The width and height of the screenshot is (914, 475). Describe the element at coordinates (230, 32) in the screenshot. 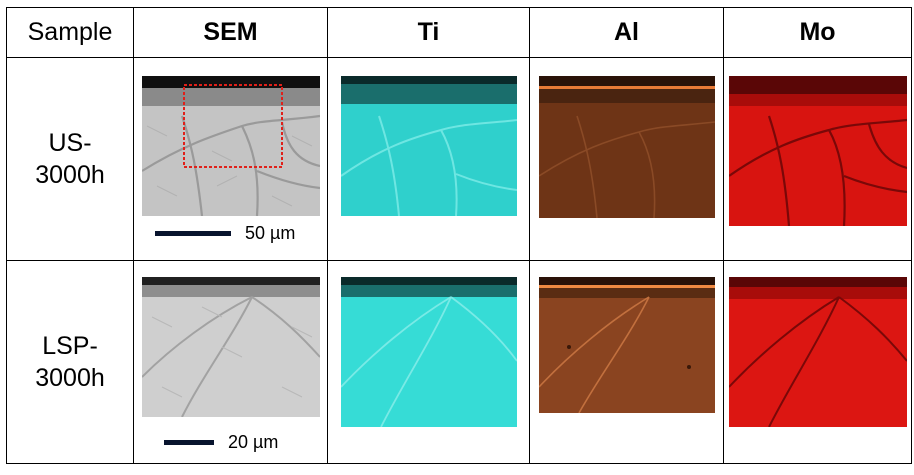

I see `header-sem: SEM` at that location.